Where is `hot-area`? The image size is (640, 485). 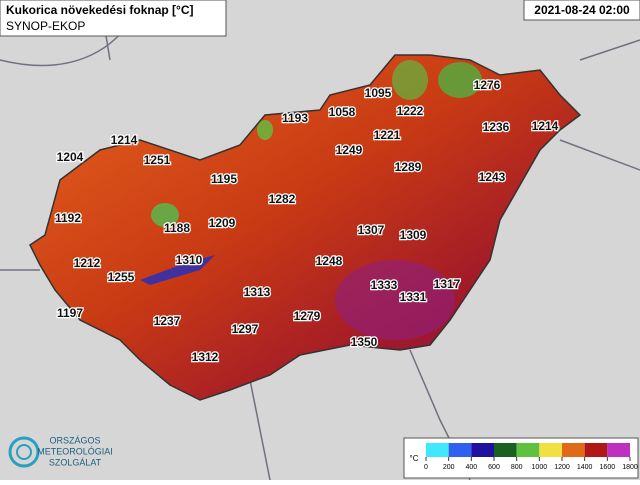
hot-area is located at coordinates (395, 300).